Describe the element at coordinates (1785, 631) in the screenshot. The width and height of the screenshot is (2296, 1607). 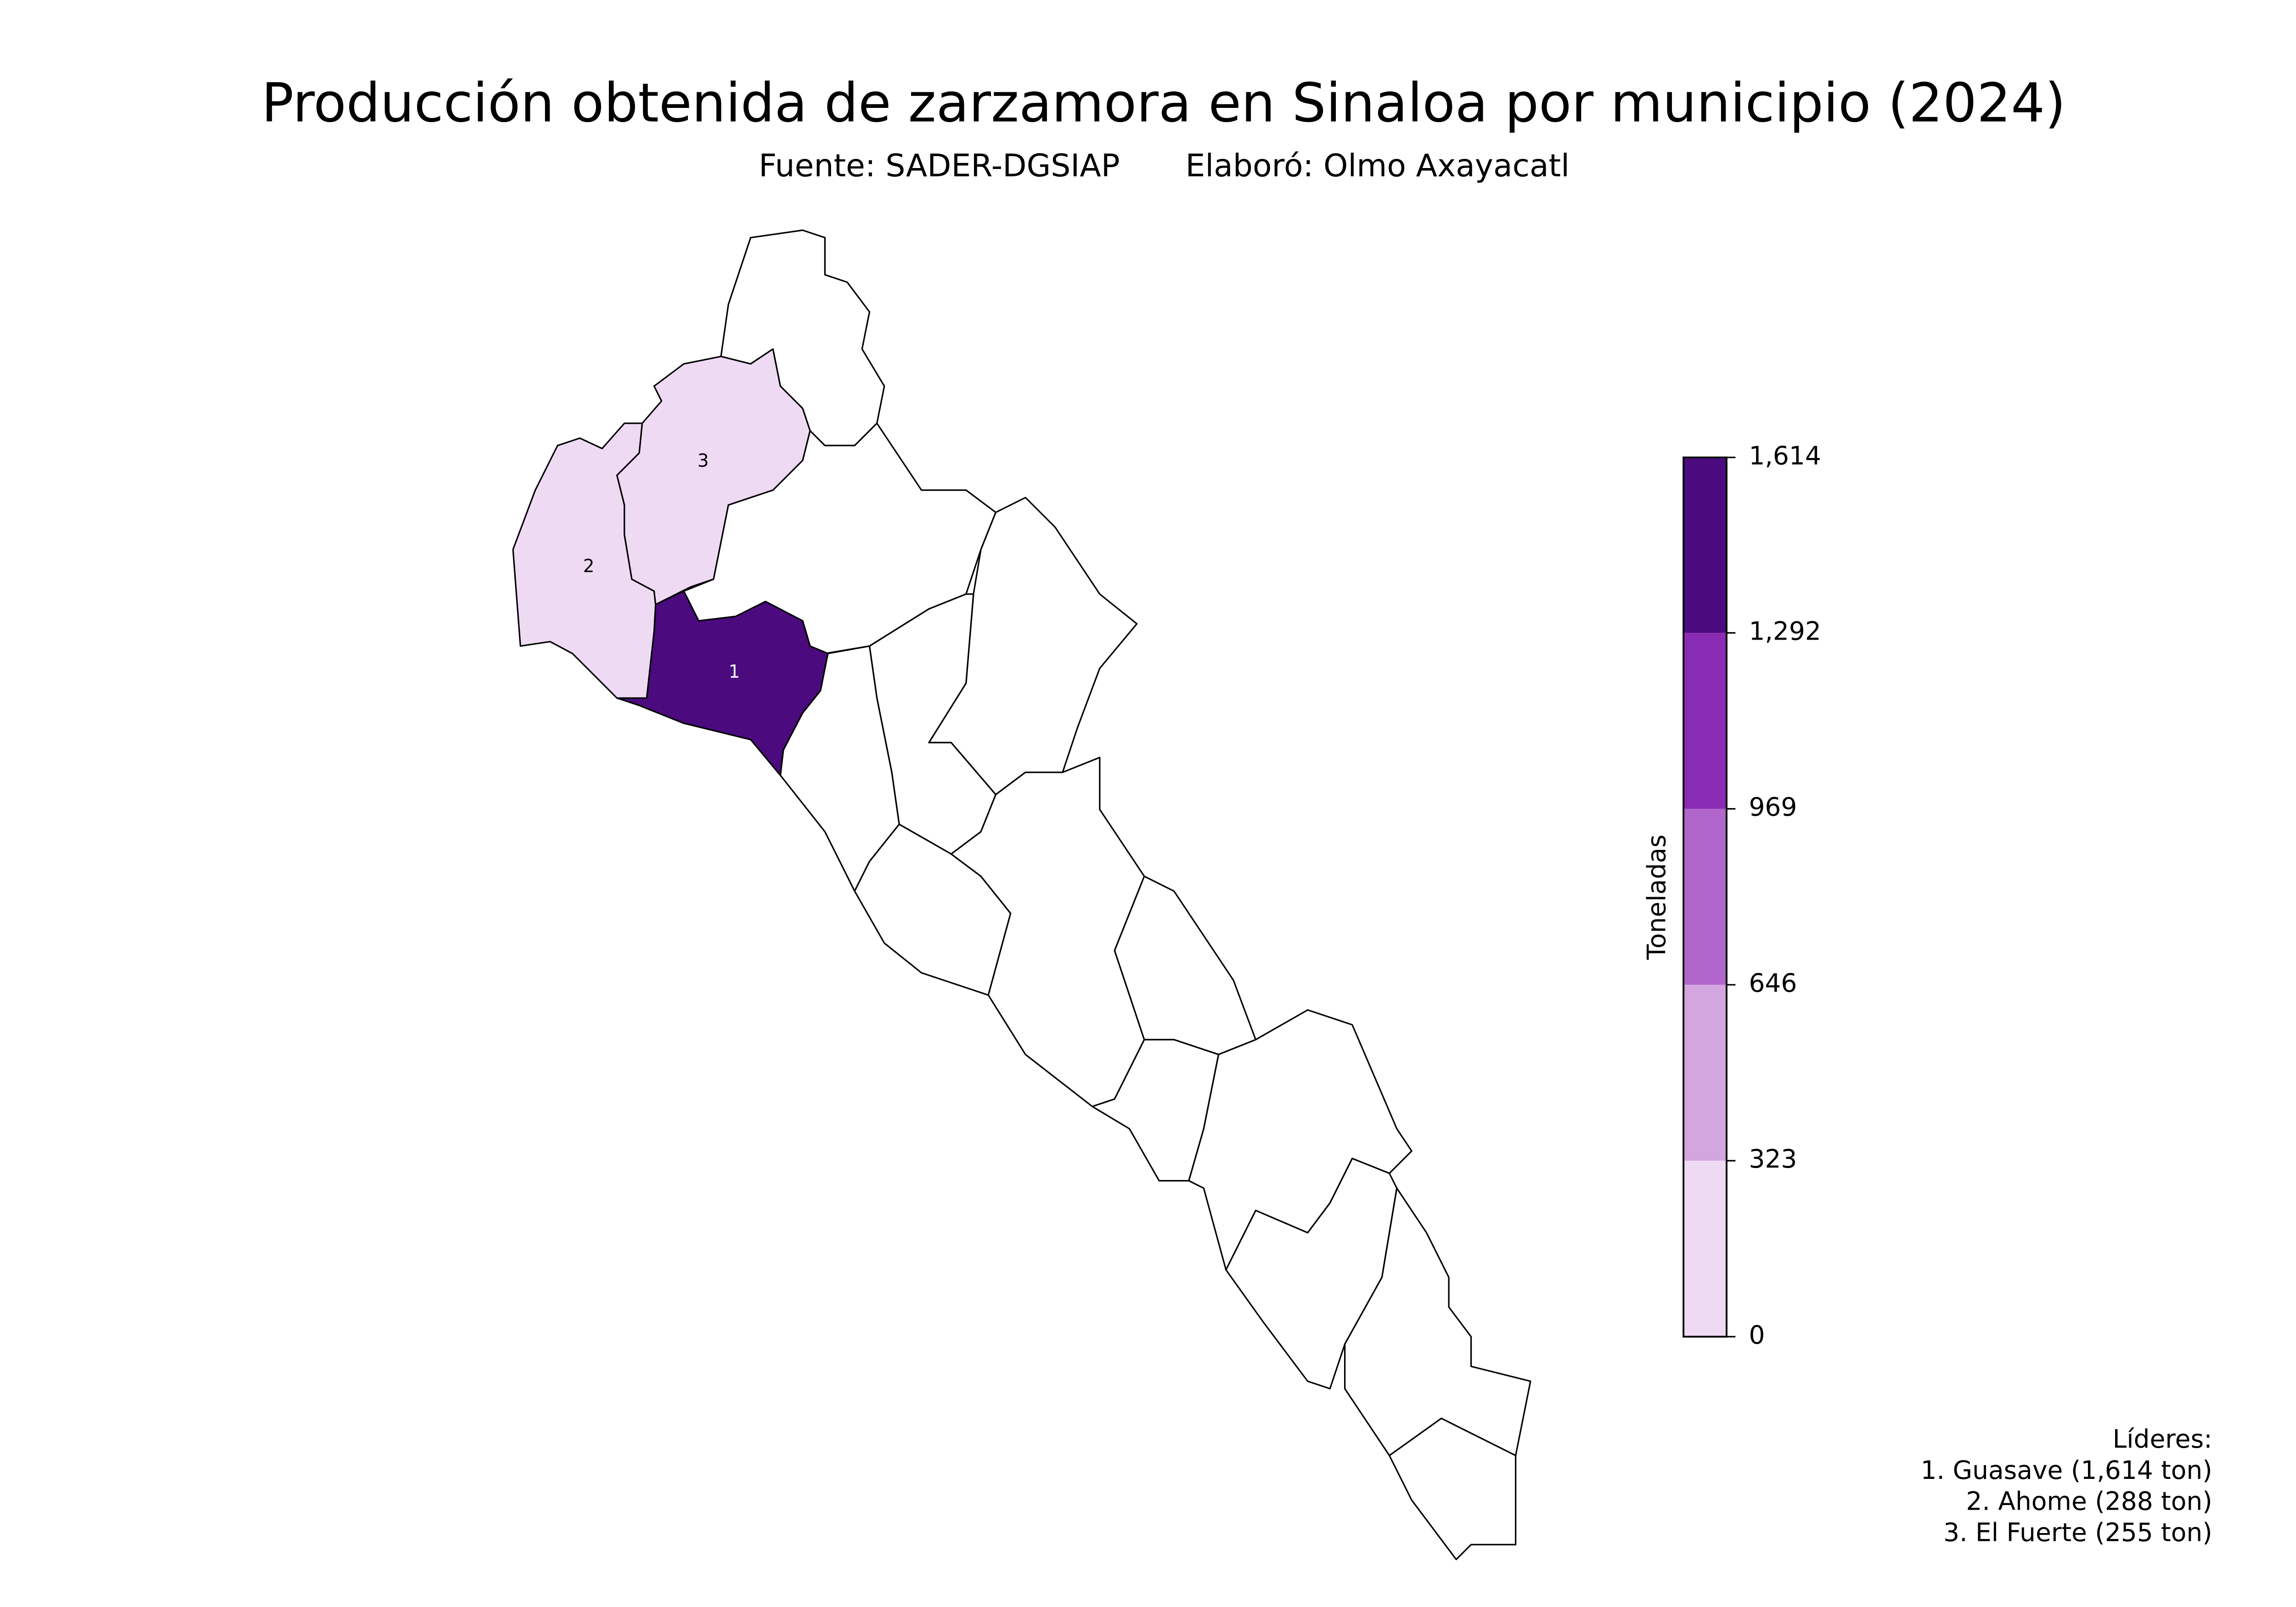
I see `colorbar-tick-label: 1,292` at that location.